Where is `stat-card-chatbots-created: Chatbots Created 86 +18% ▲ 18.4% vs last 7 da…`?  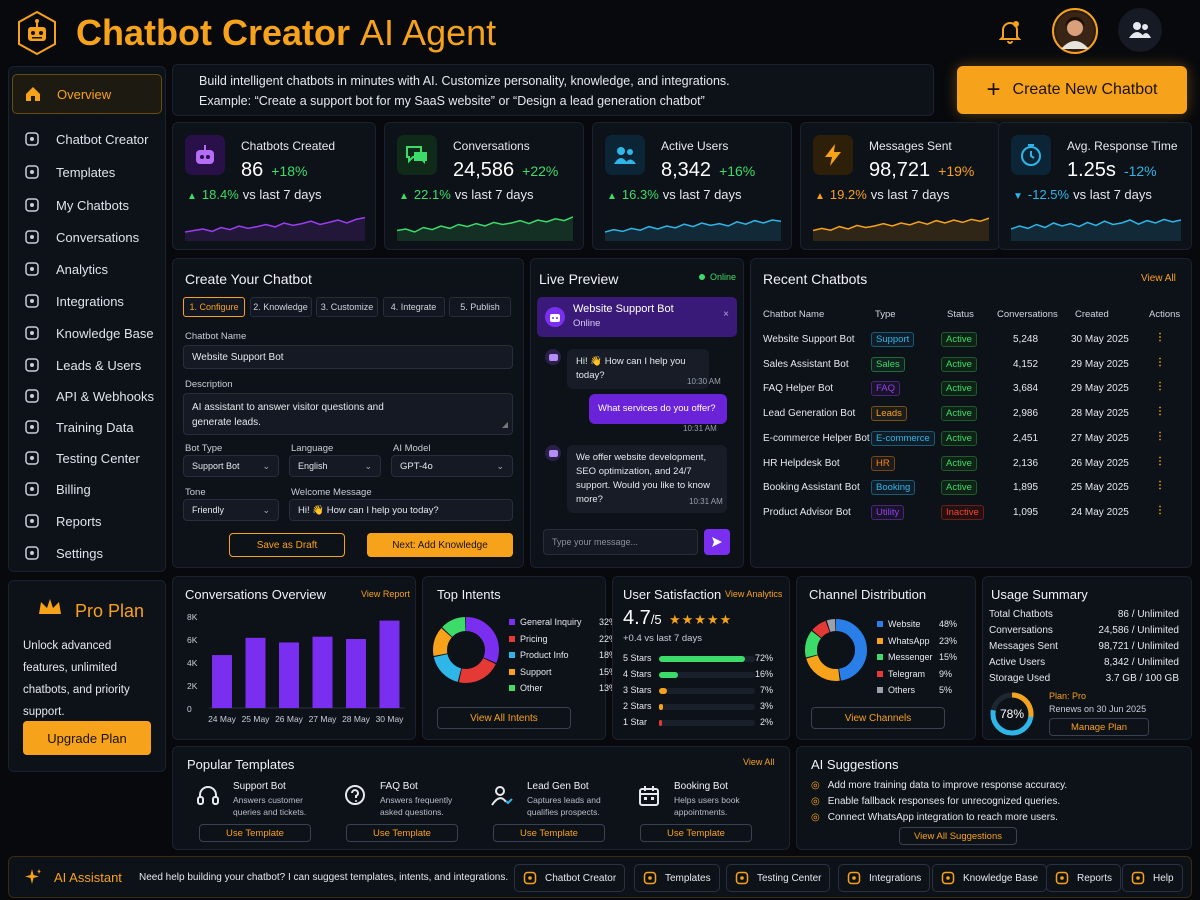
stat-card-chatbots-created: Chatbots Created 86 +18% ▲ 18.4% vs last 7 da… is located at coordinates (274, 186).